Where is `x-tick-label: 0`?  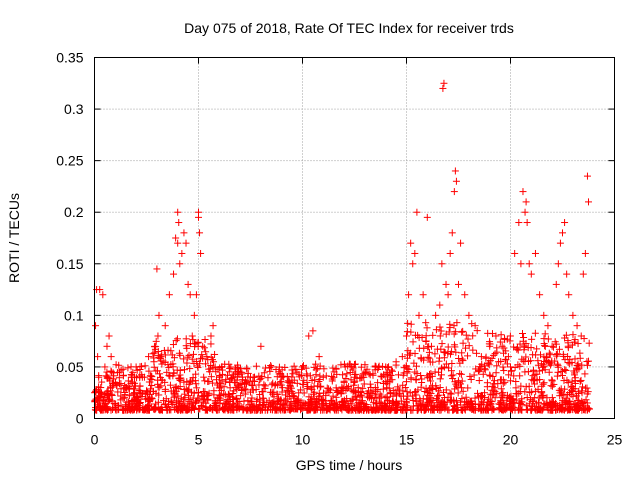
x-tick-label: 0 is located at coordinates (95, 440).